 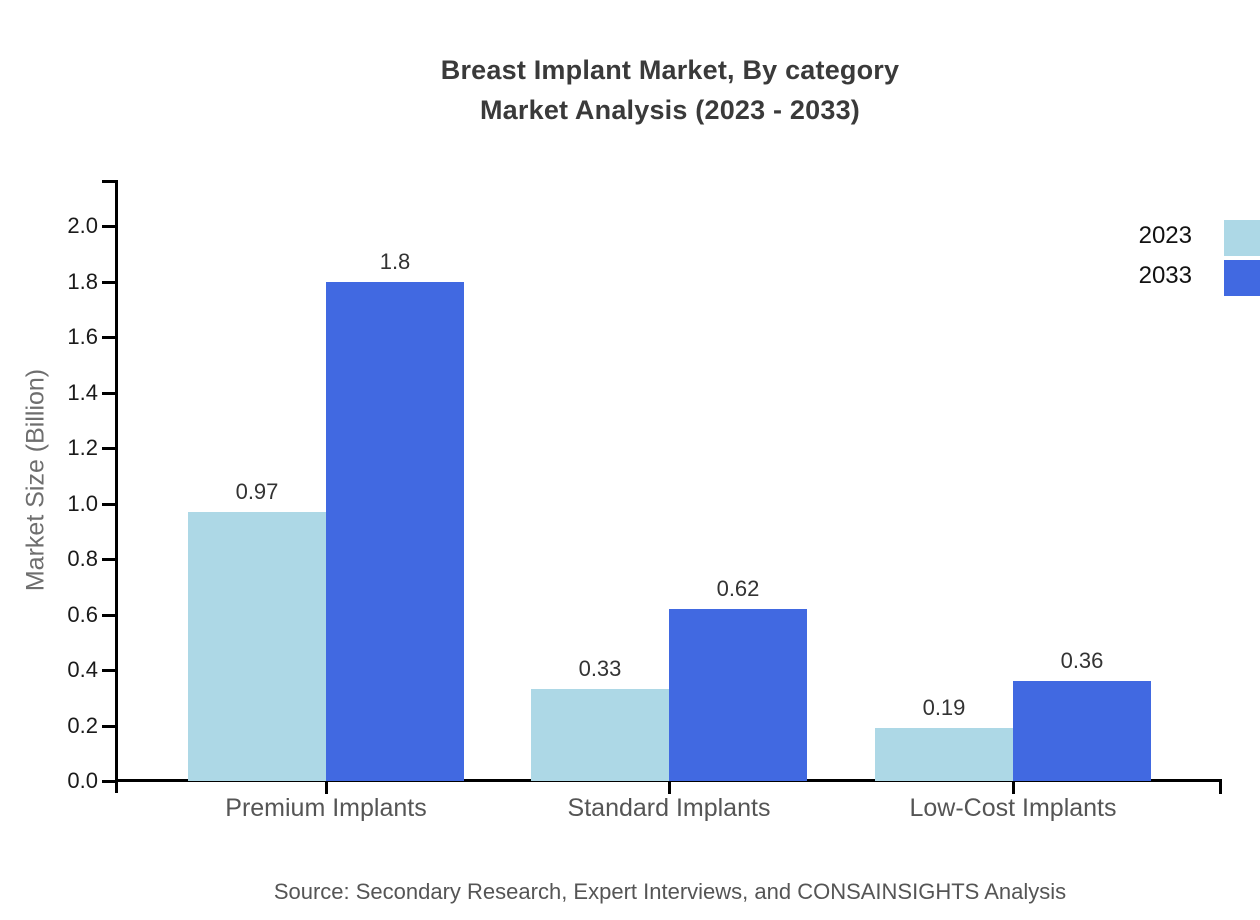 I want to click on chart-title-line1: Breast Implant Market, By category, so click(x=670, y=70).